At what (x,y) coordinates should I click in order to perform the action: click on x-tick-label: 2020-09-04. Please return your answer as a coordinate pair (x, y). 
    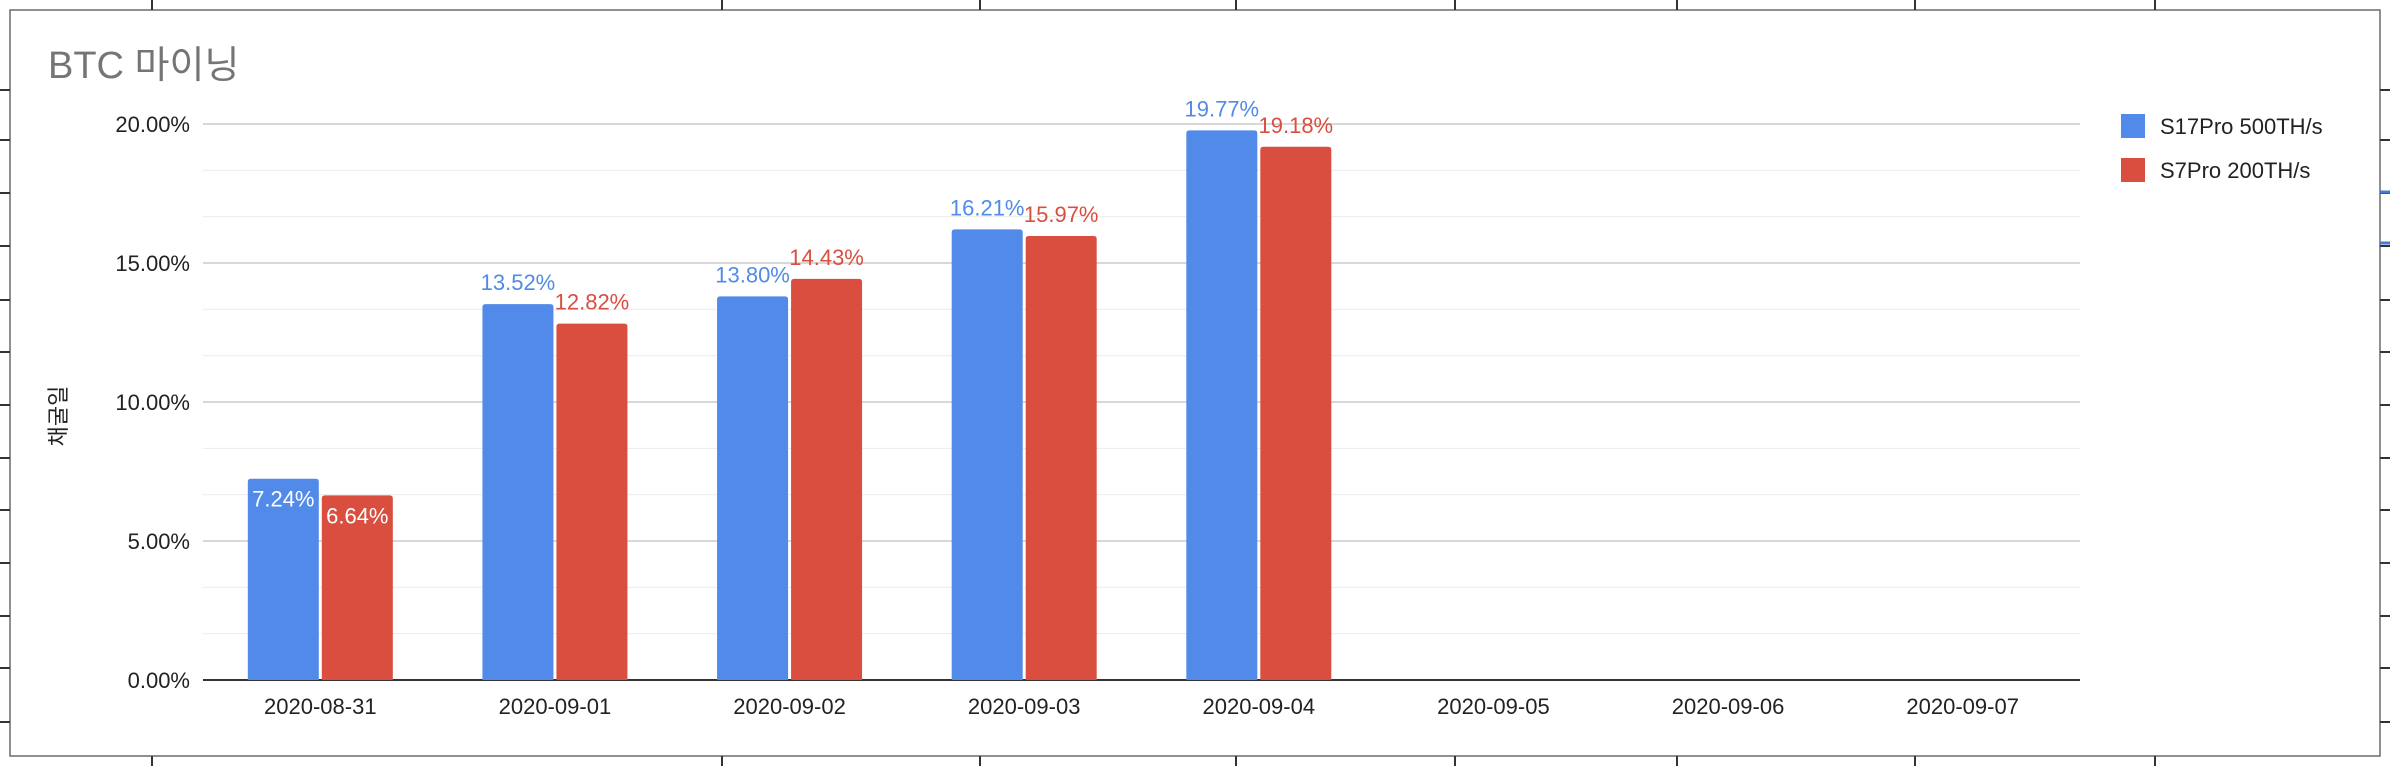
    Looking at the image, I should click on (1259, 706).